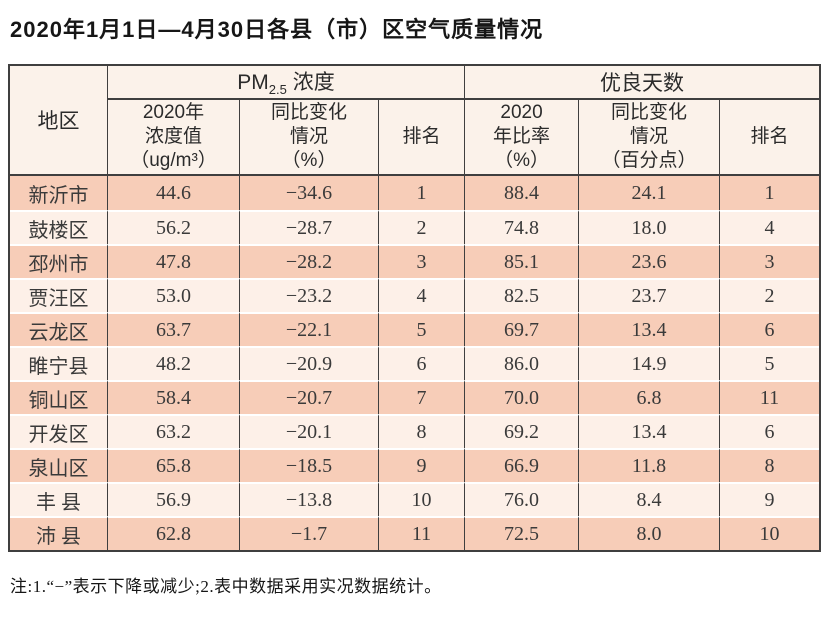  I want to click on column-header-pm-change: 同比变化 情况 （%）, so click(309, 138).